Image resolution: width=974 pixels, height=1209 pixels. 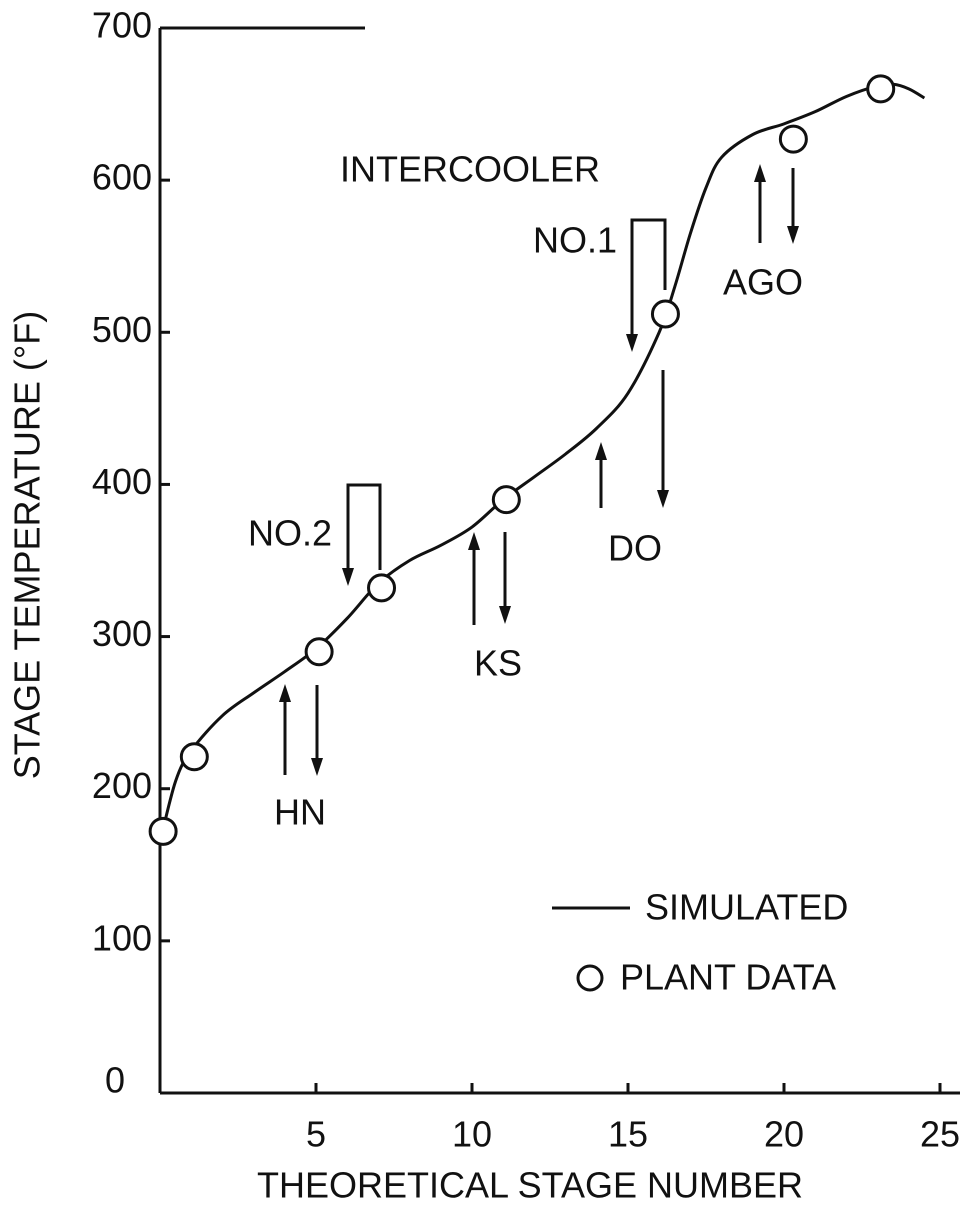 I want to click on y-tick-label: 300, so click(x=122, y=633).